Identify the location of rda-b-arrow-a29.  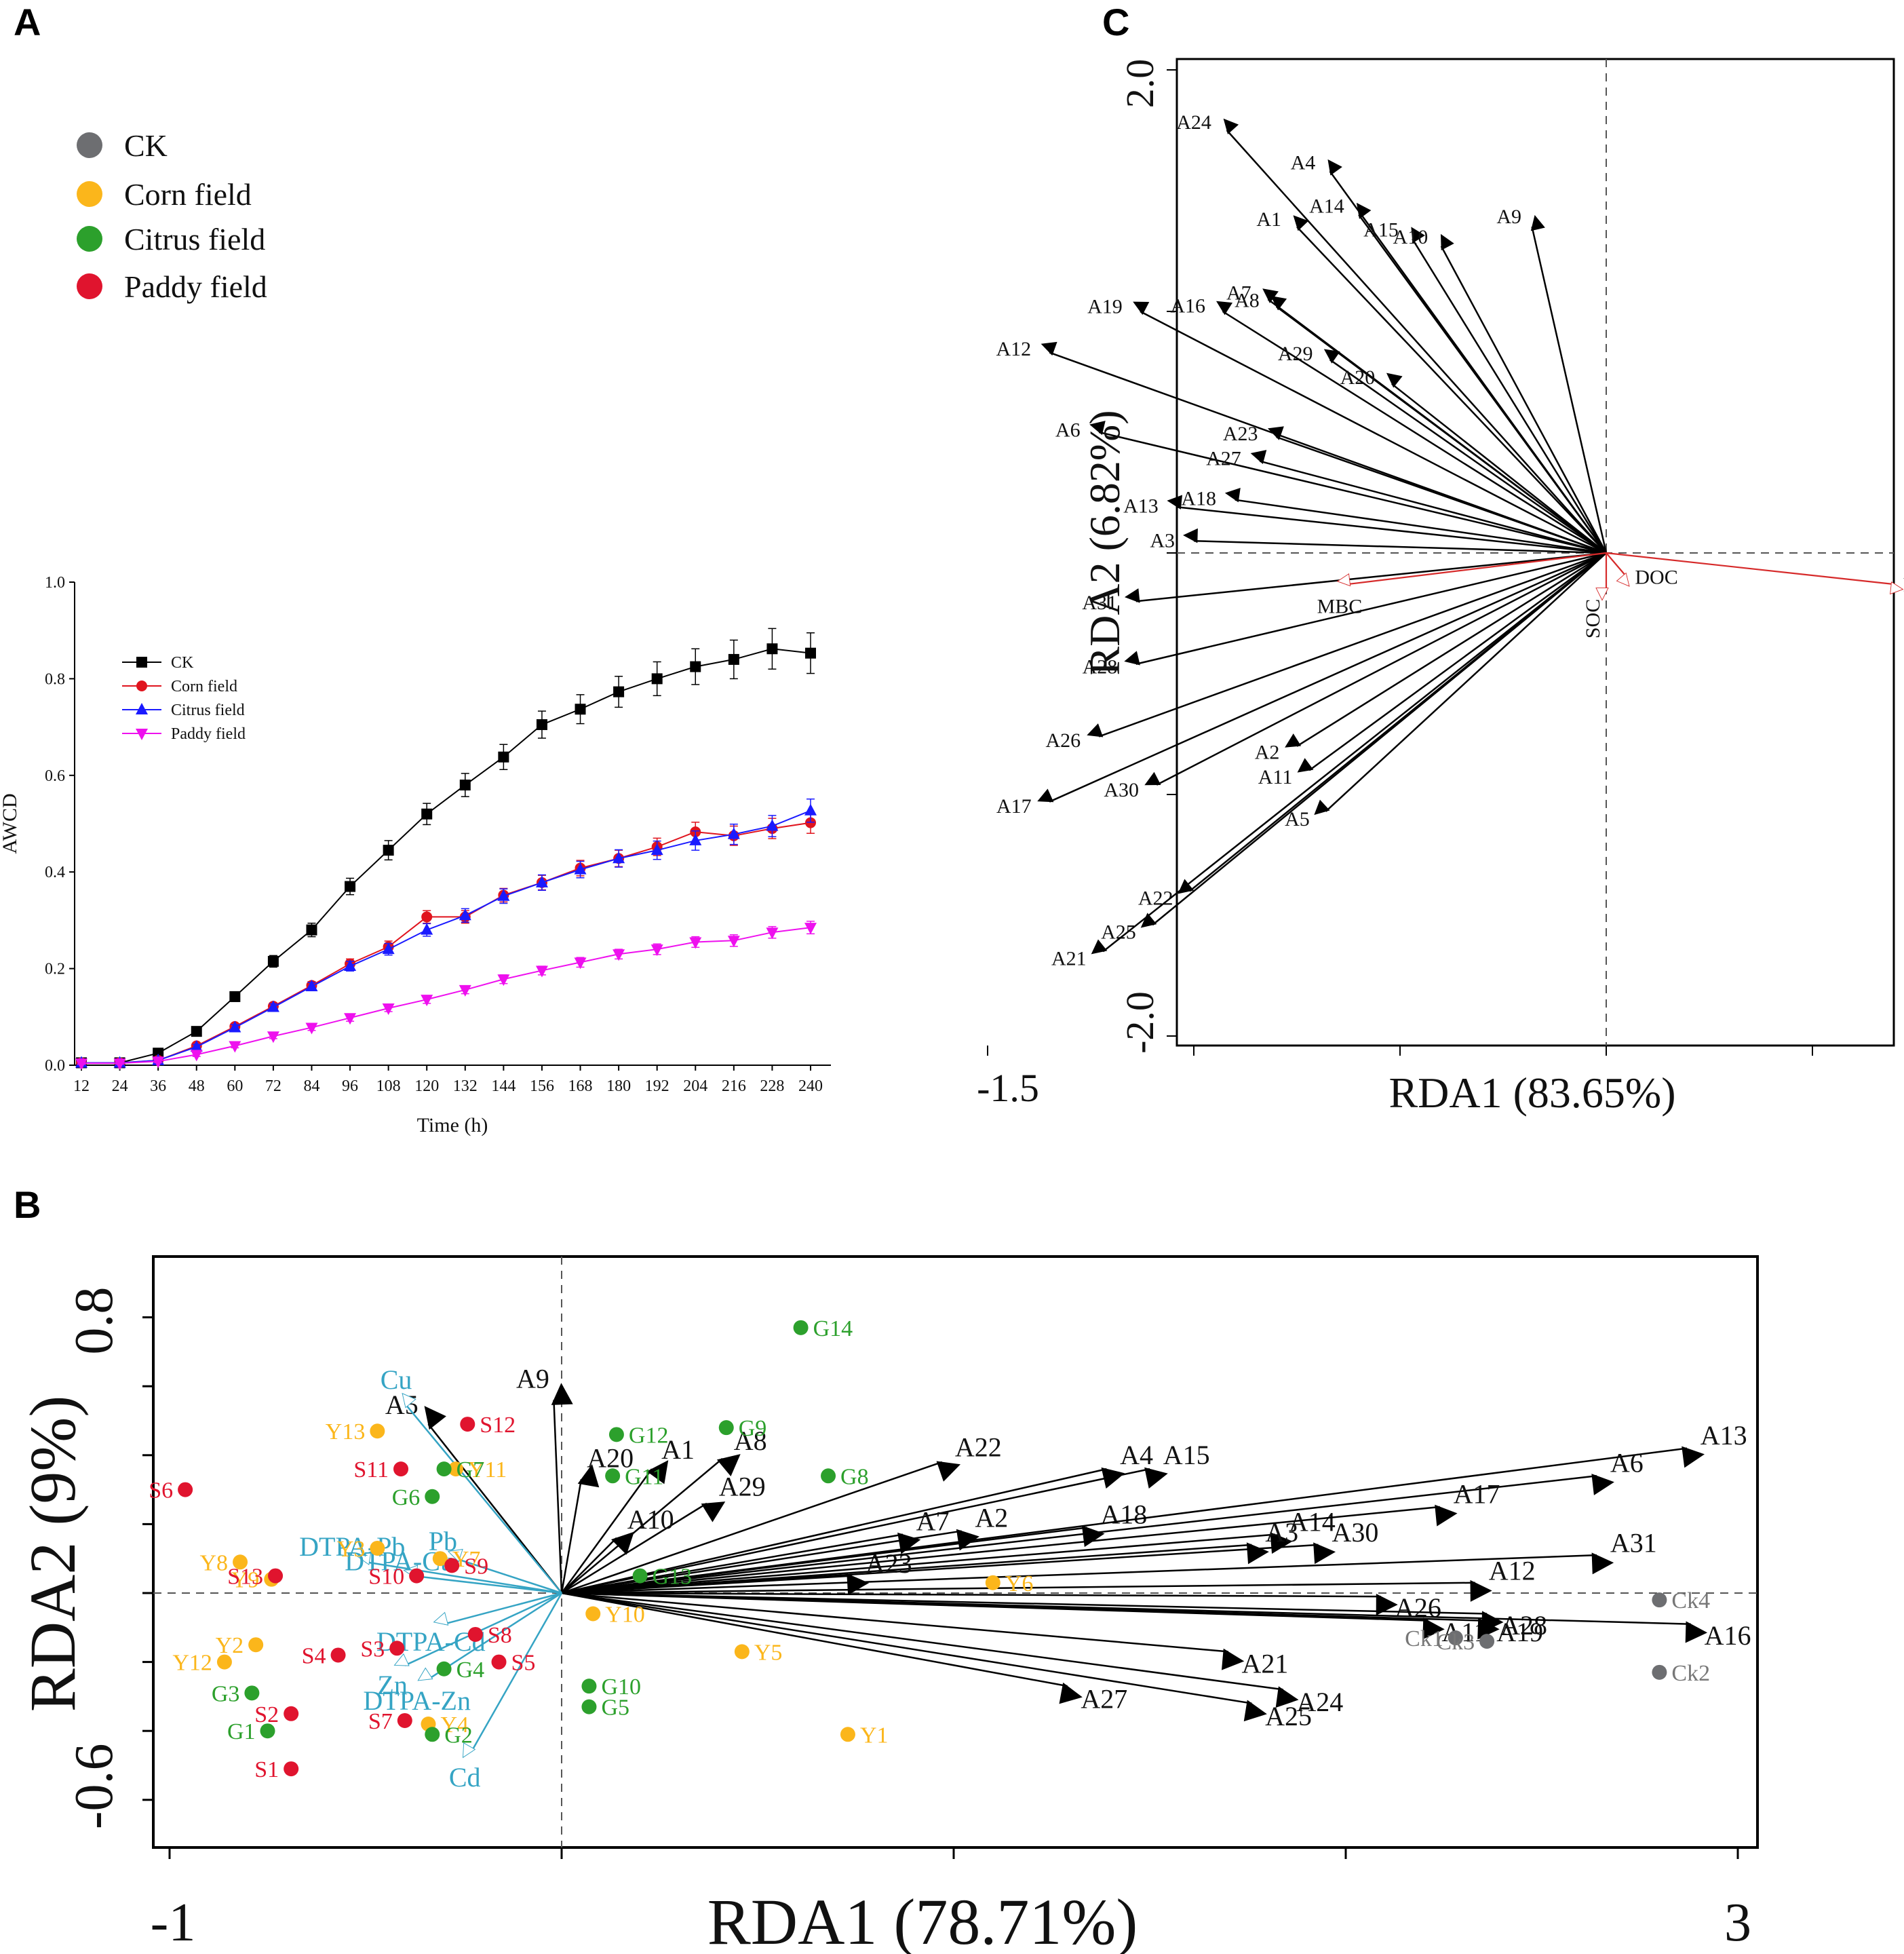
(644, 1548).